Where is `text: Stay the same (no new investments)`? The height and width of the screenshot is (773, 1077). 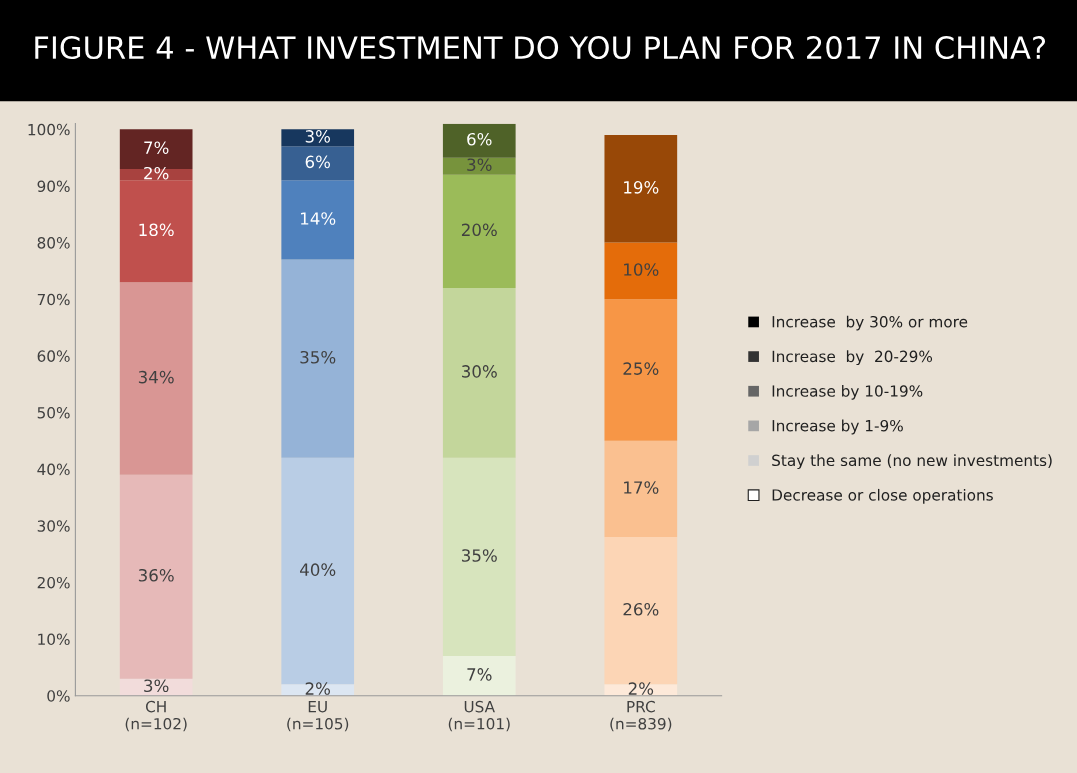
text: Stay the same (no new investments) is located at coordinates (912, 462).